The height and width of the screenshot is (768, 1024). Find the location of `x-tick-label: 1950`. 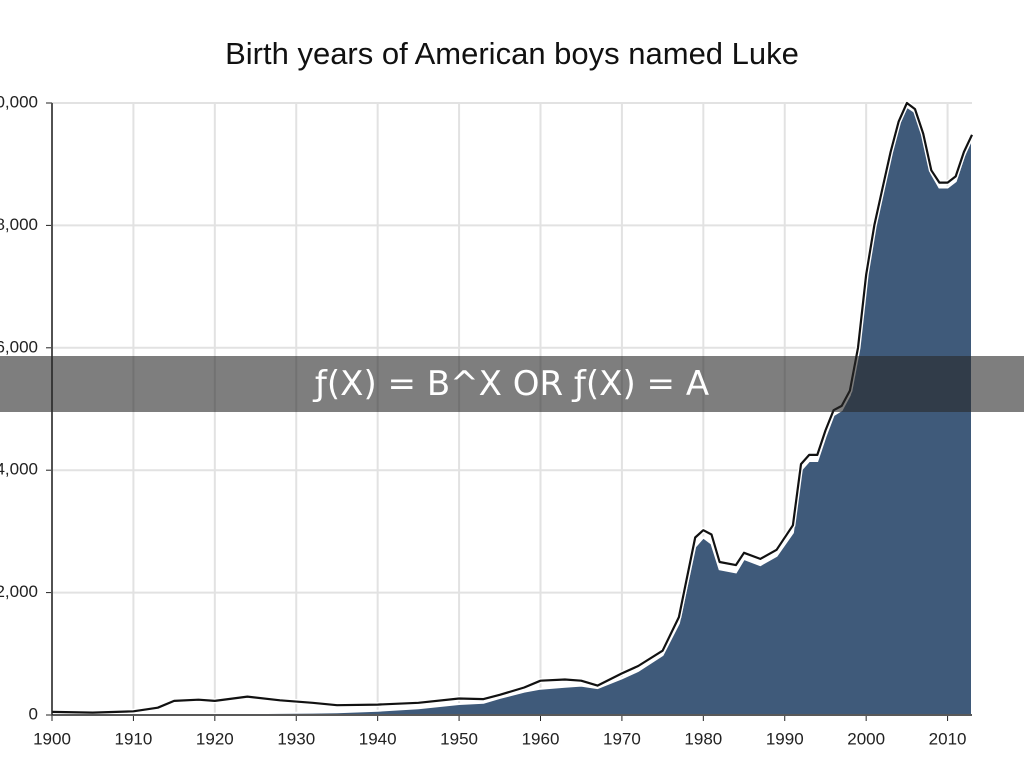

x-tick-label: 1950 is located at coordinates (459, 738).